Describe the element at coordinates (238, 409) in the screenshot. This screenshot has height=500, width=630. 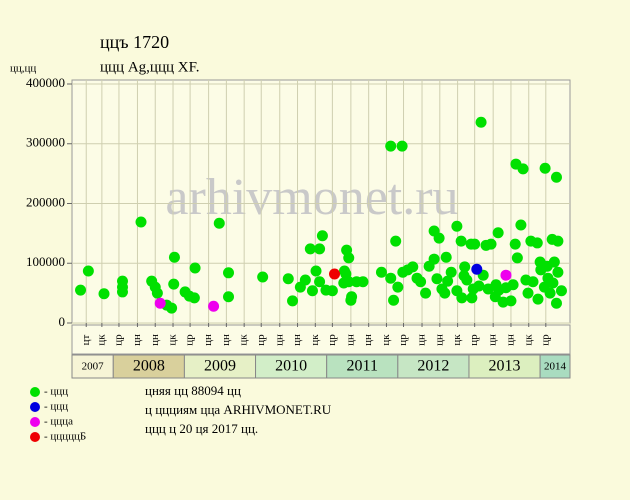
I see `footer-note: ц ццциям цца ARHIVMONET.RU` at that location.